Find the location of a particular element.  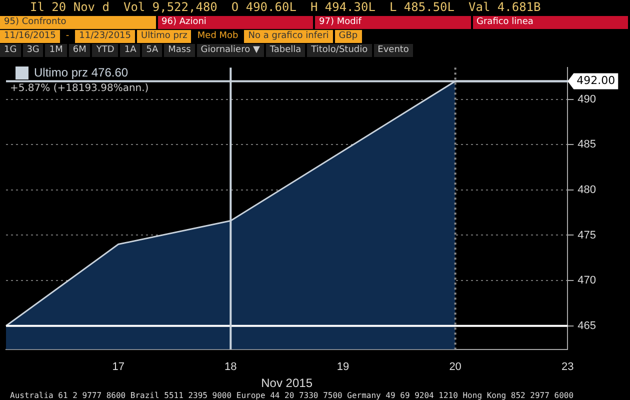

text: 3G is located at coordinates (33, 50).